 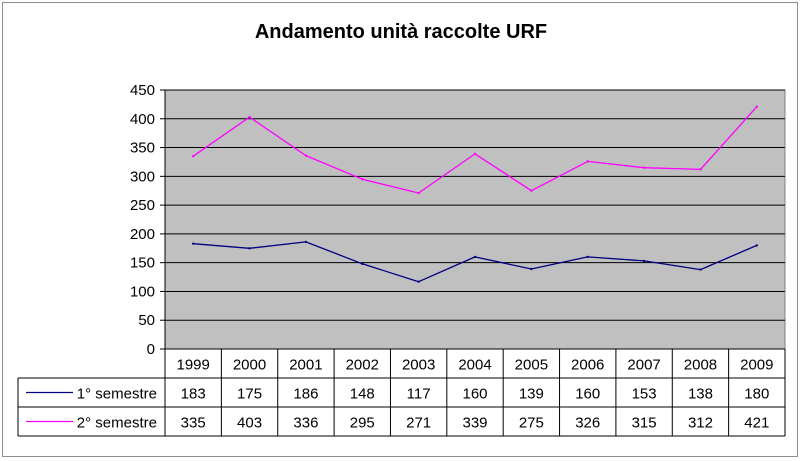 What do you see at coordinates (362, 264) in the screenshot?
I see `data-point-series-1-2002` at bounding box center [362, 264].